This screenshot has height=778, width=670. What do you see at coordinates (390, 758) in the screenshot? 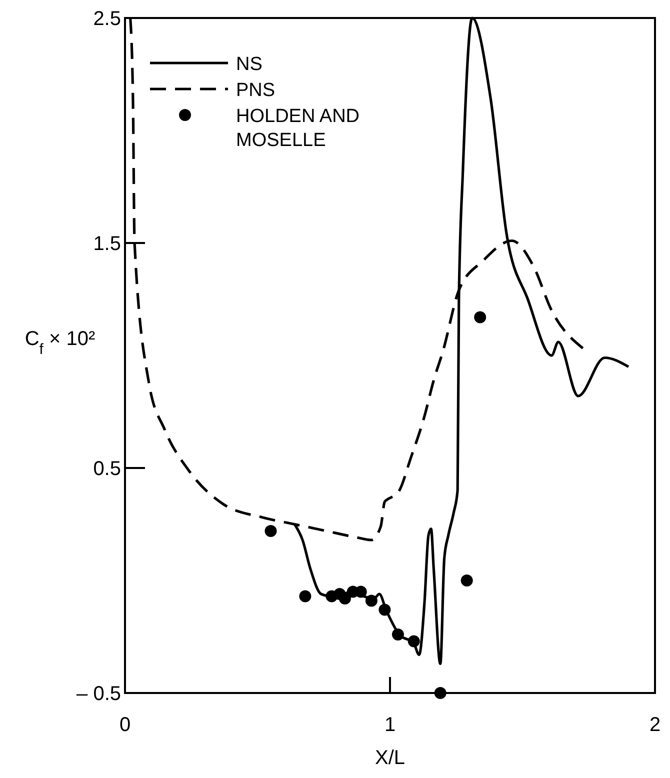
I see `x-axis-title: X/L` at bounding box center [390, 758].